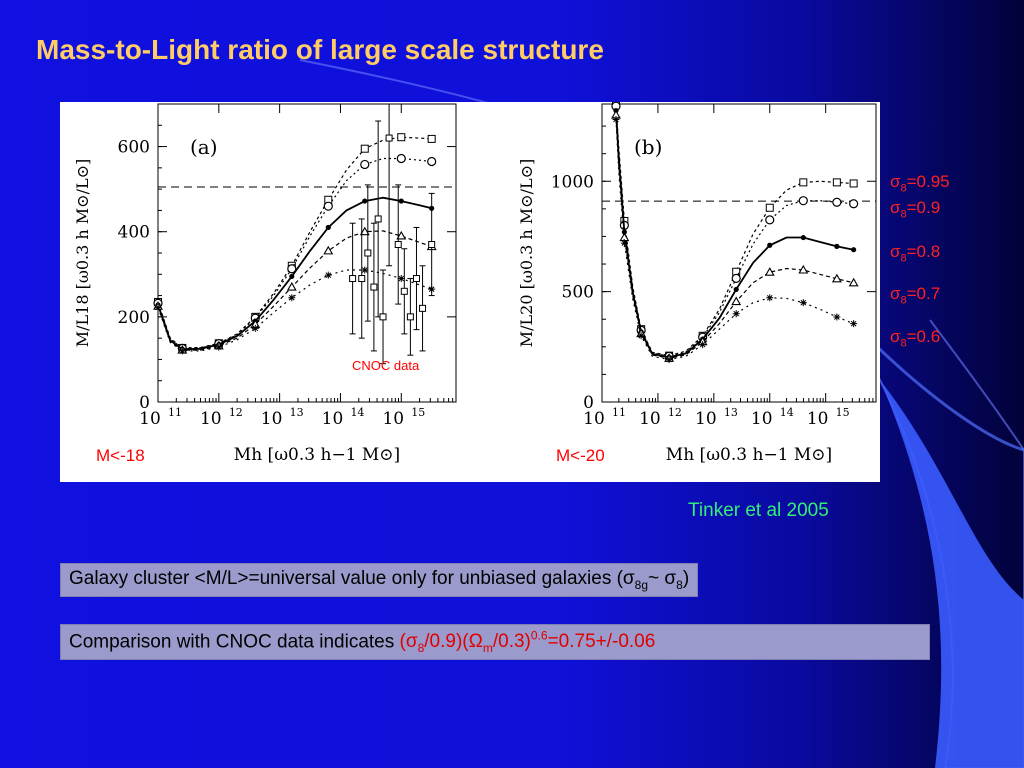  I want to click on y-axis-label-b: M/L20 [ω0.3 h M⊙/L⊙], so click(526, 253).